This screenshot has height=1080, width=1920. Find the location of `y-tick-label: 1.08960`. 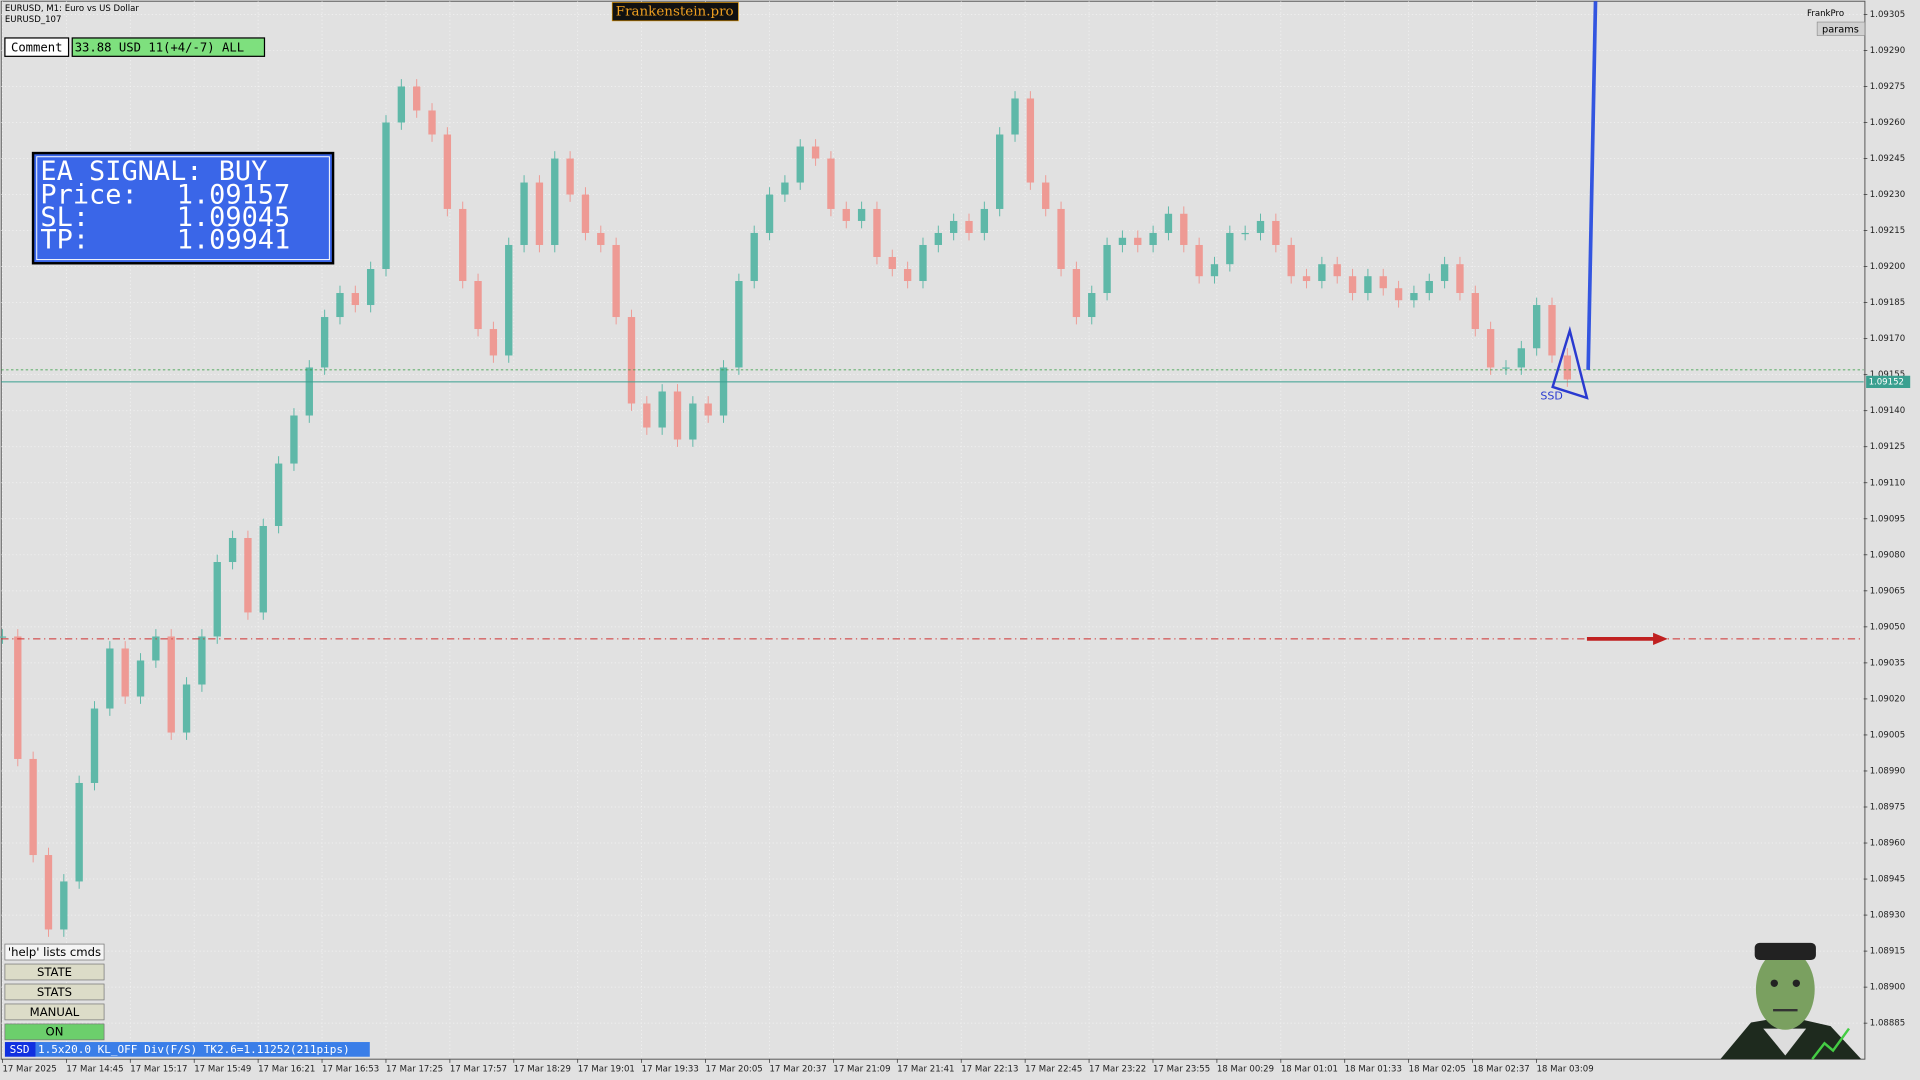

y-tick-label: 1.08960 is located at coordinates (1887, 844).